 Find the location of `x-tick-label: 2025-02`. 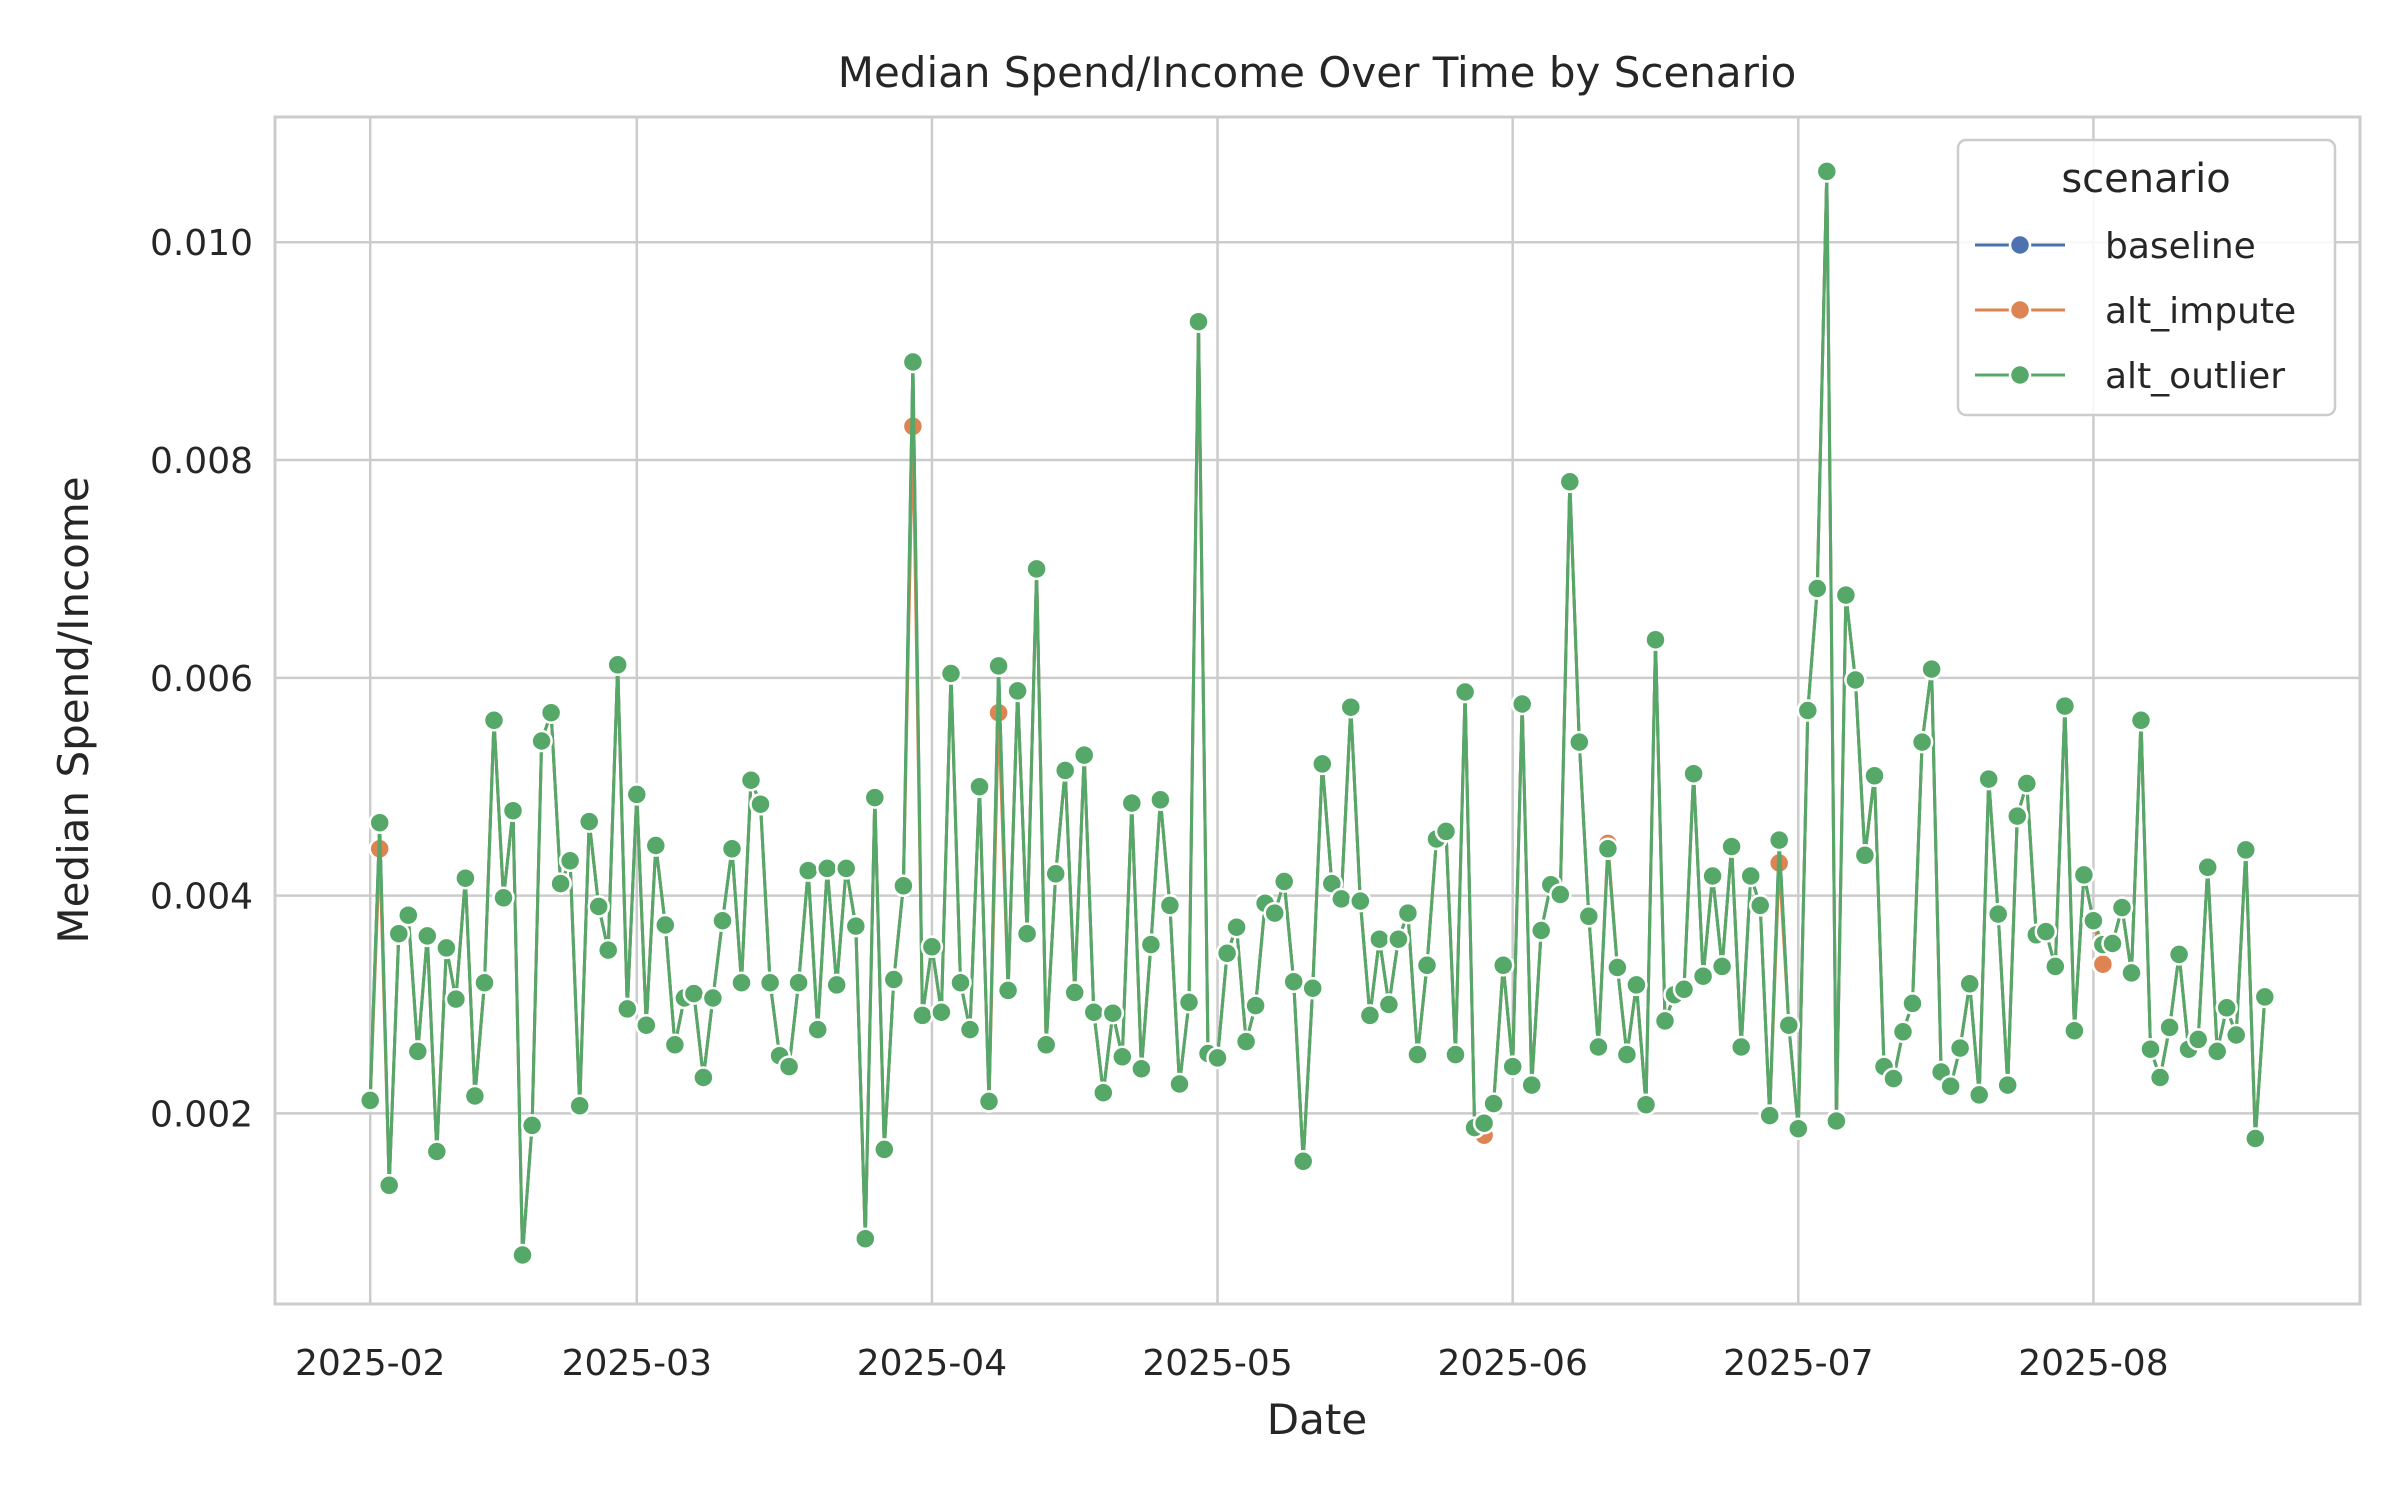

x-tick-label: 2025-02 is located at coordinates (370, 1363).